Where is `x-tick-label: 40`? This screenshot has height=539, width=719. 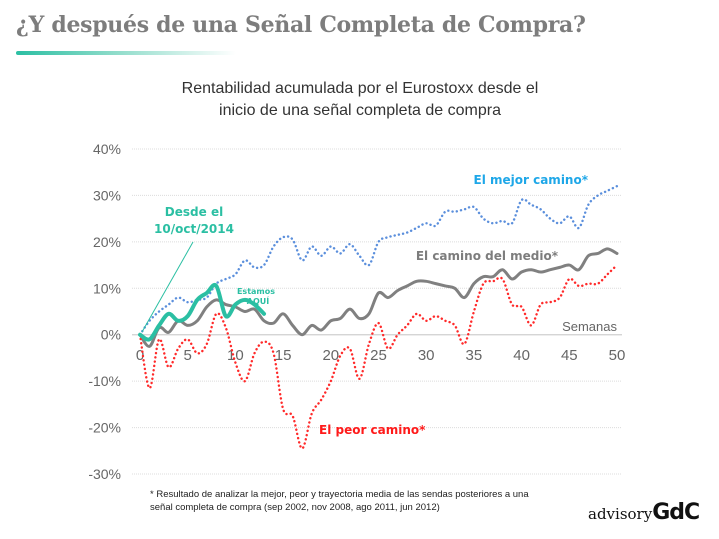 x-tick-label: 40 is located at coordinates (521, 355).